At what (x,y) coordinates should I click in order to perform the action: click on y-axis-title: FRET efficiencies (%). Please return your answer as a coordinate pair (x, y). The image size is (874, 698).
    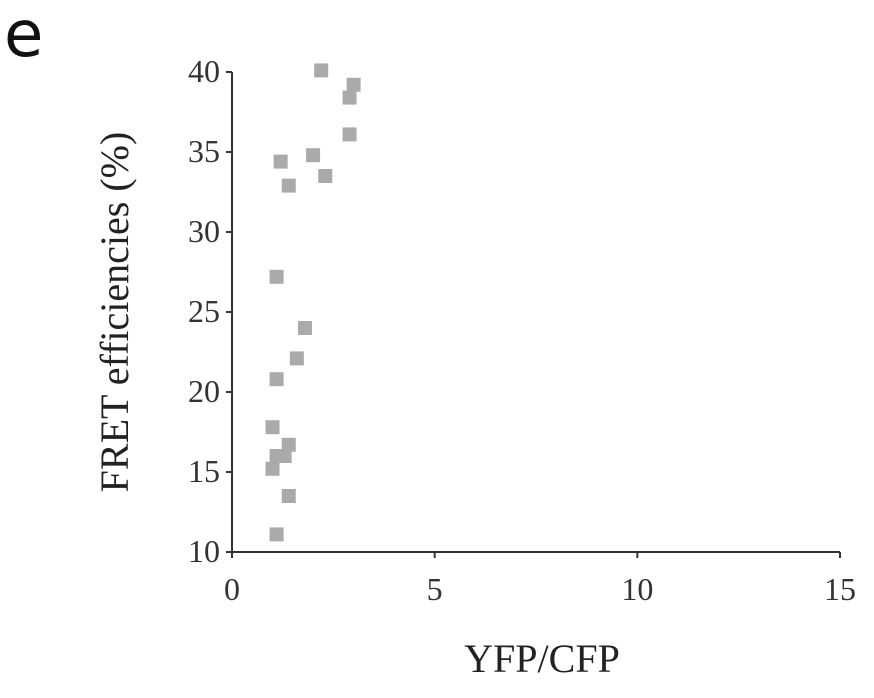
    Looking at the image, I should click on (114, 312).